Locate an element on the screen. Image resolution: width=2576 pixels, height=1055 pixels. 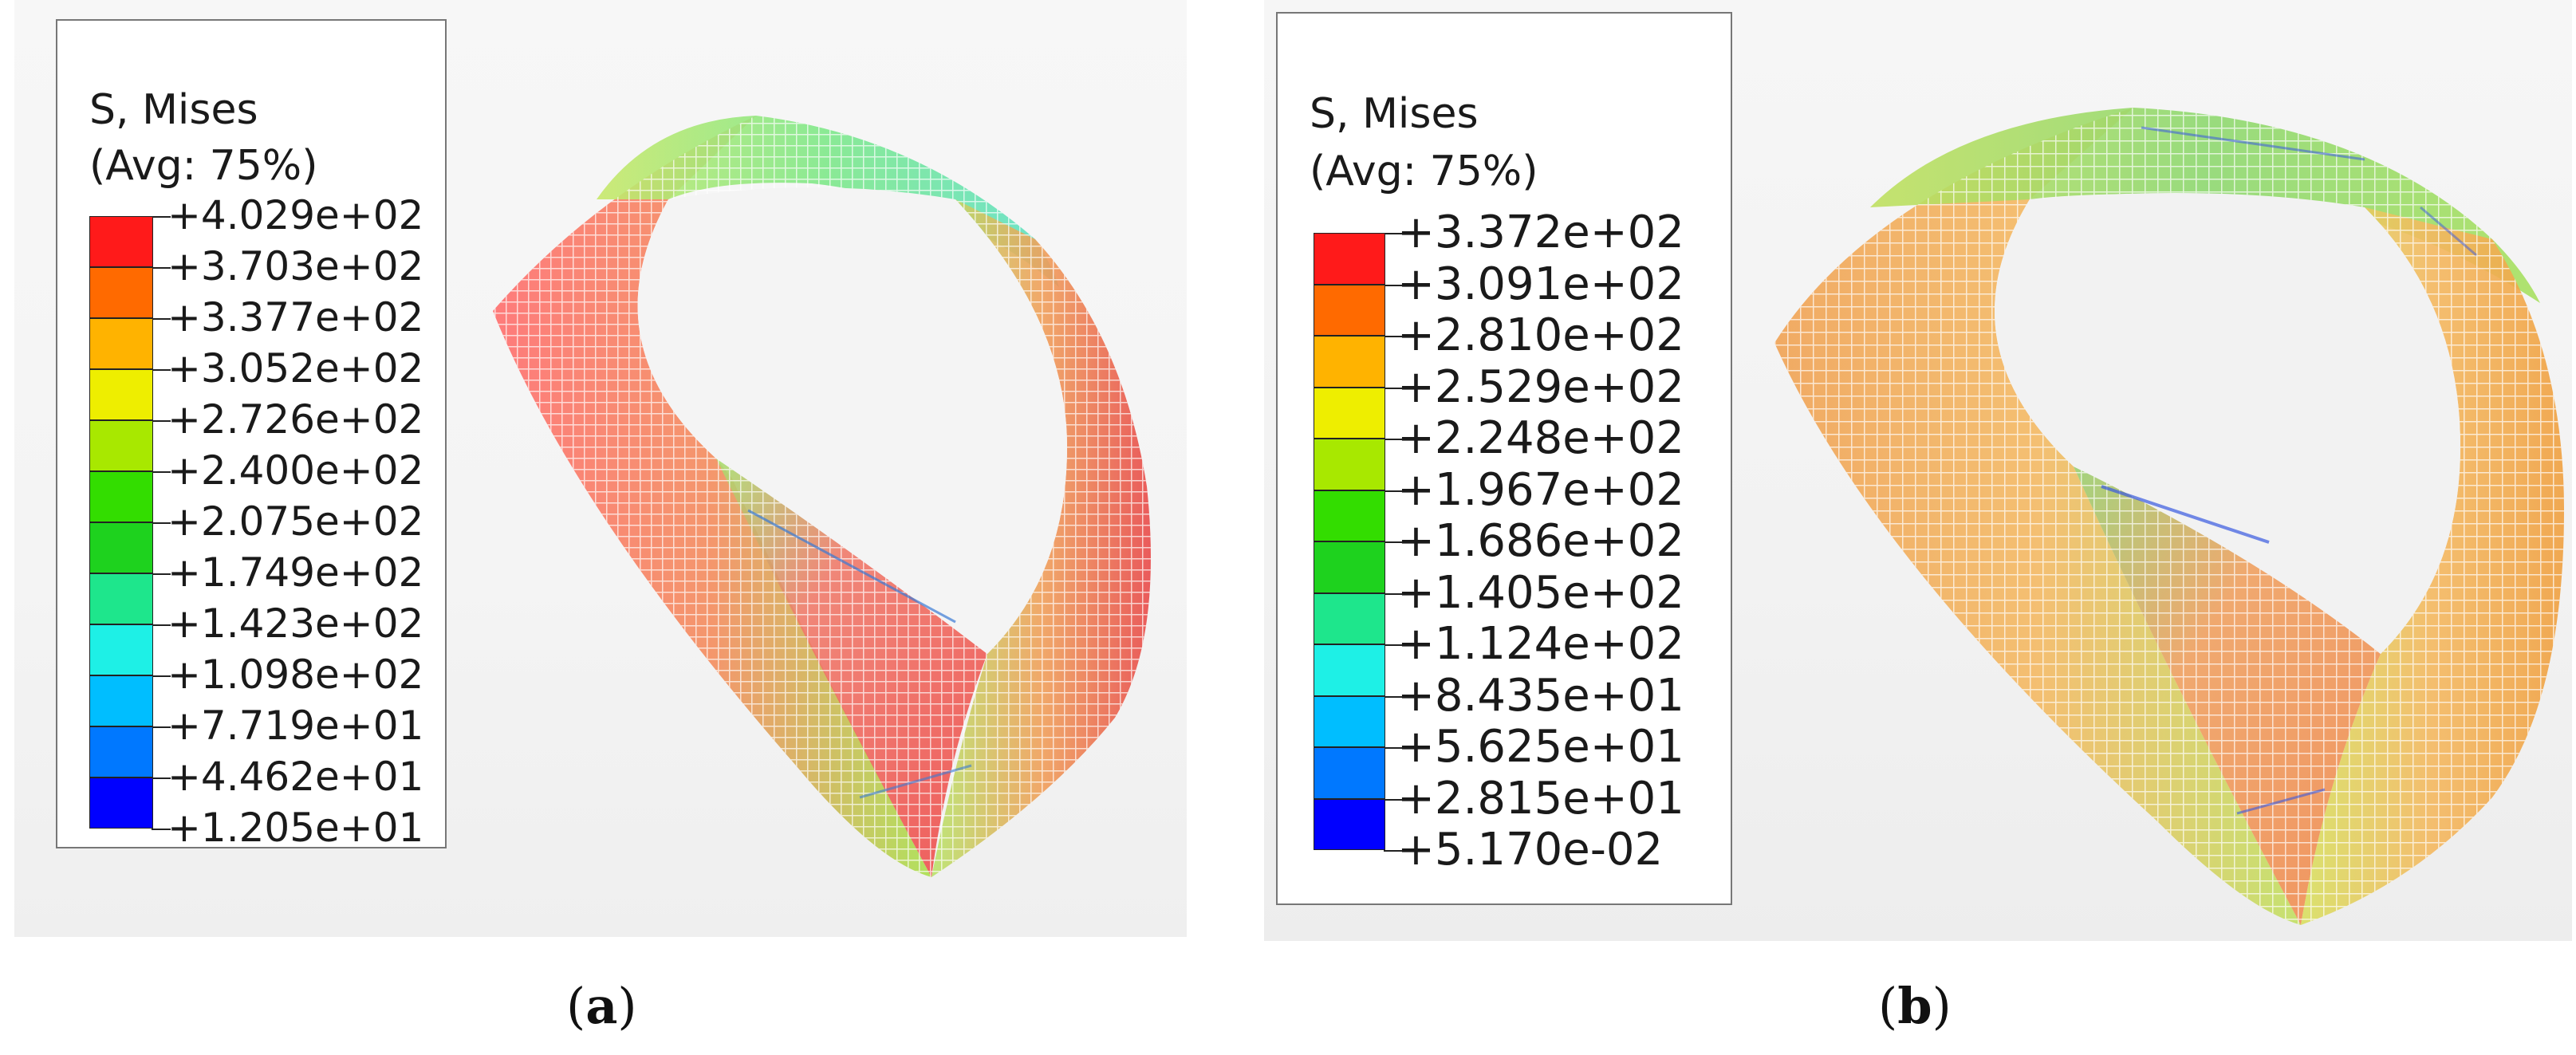
legend-value: +2.400e+02 is located at coordinates (295, 470).